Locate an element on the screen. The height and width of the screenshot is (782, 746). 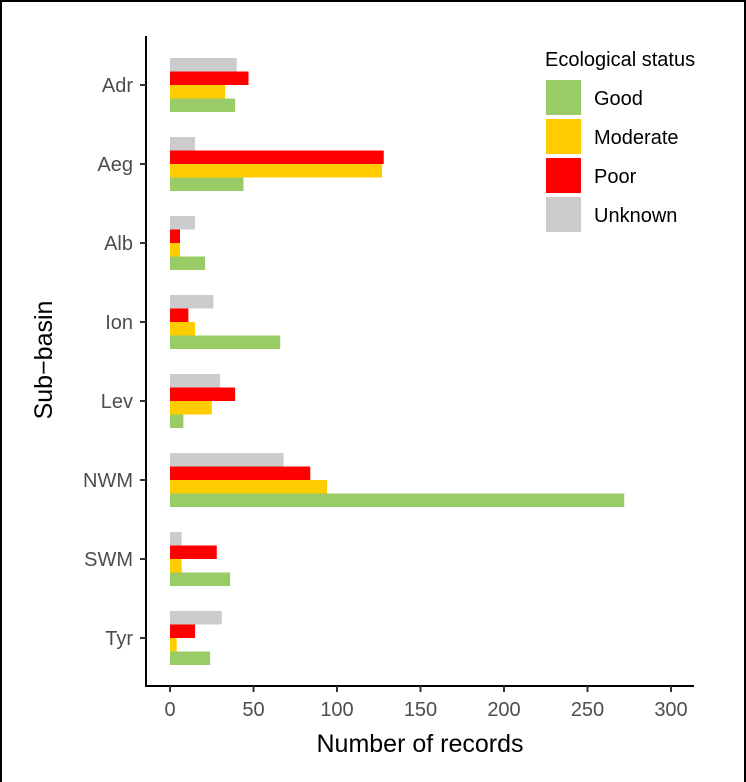
x-tick-label: 250 is located at coordinates (587, 710).